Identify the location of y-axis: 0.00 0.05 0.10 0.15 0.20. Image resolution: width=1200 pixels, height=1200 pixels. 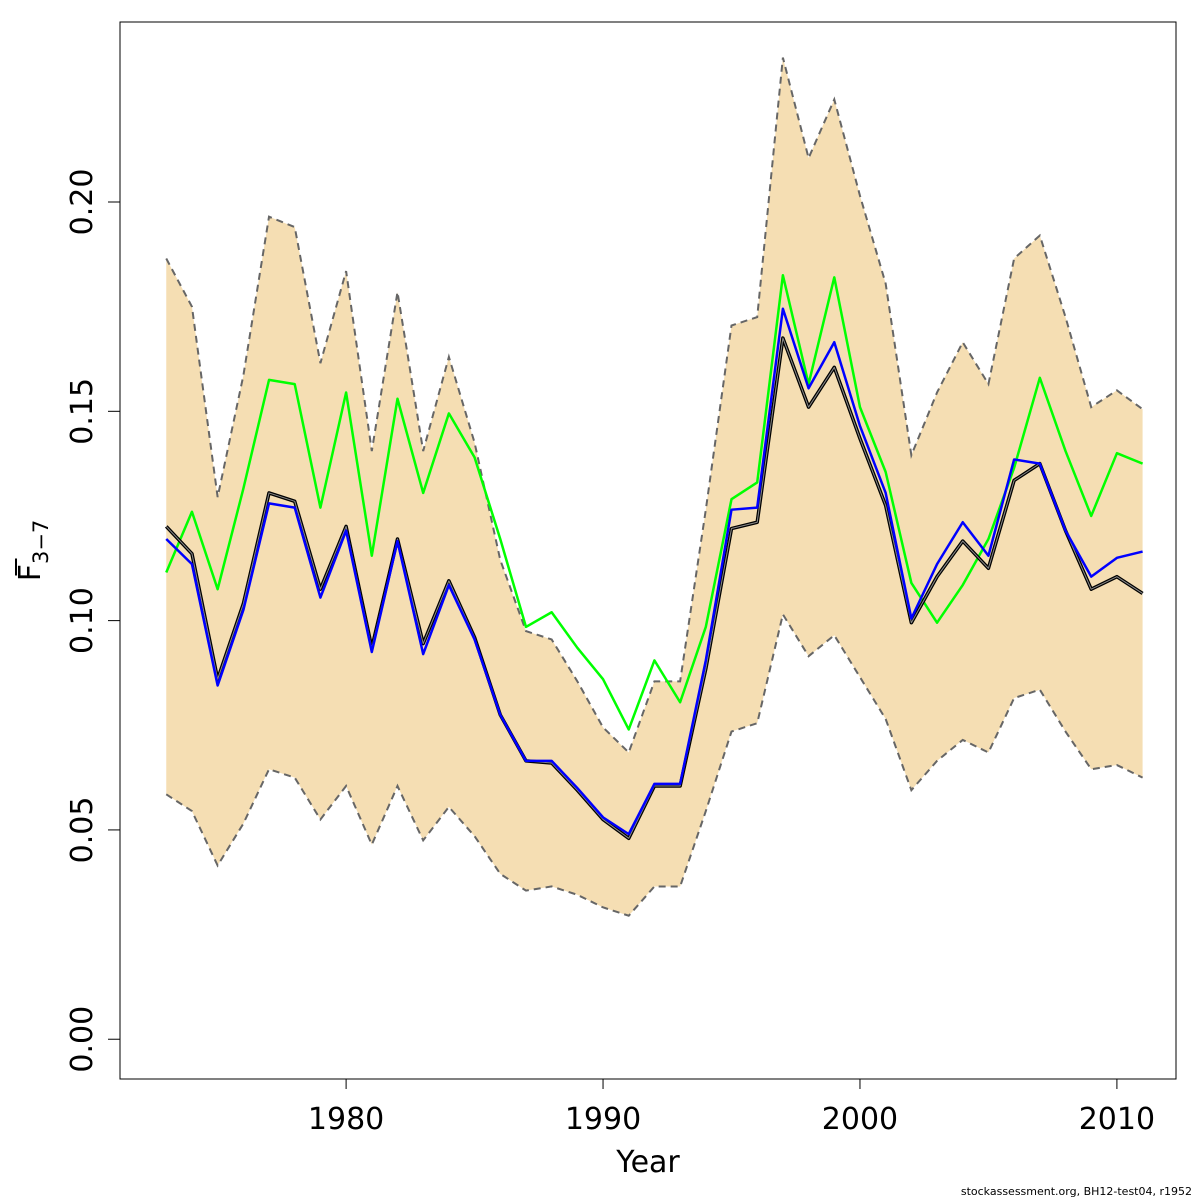
(92, 621).